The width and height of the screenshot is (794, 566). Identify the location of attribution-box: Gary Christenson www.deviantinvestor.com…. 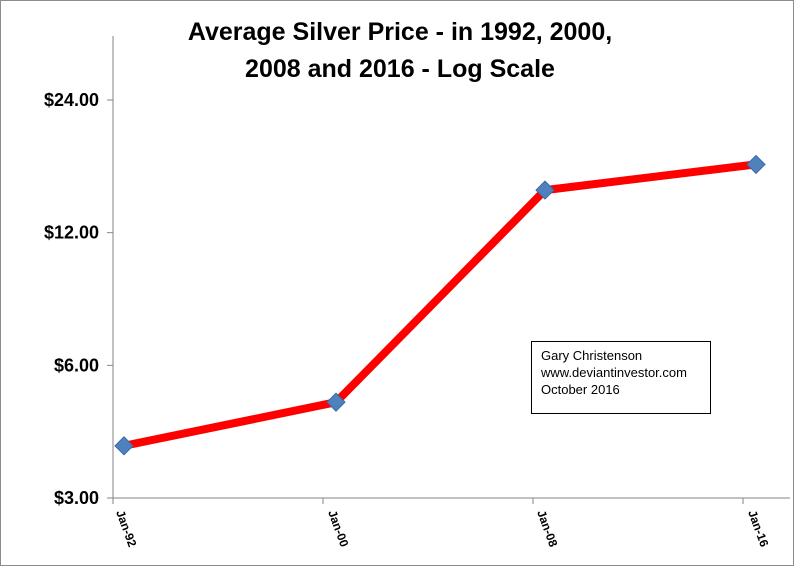
(621, 377).